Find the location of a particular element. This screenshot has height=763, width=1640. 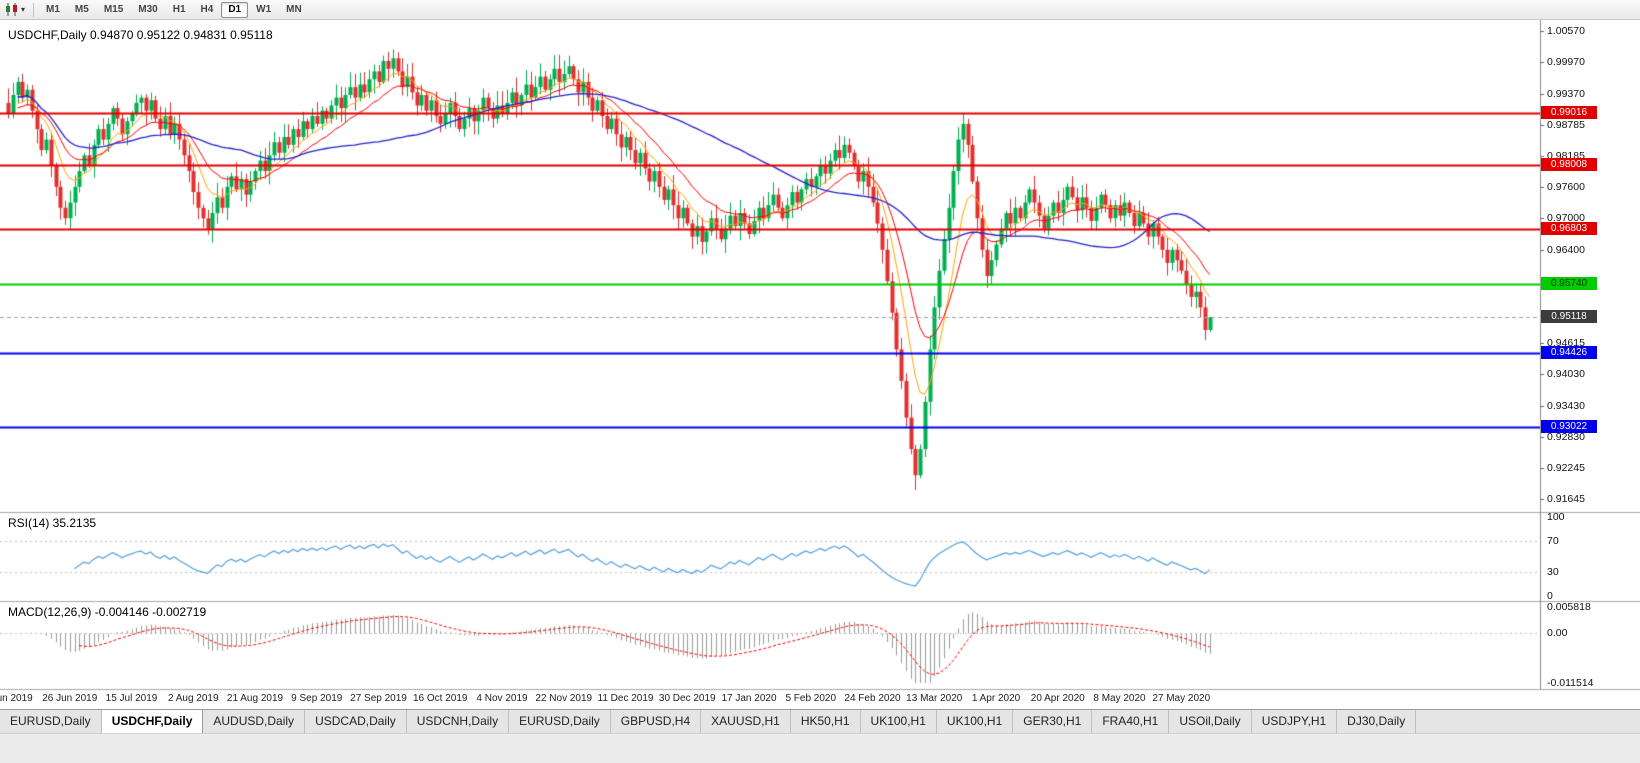

price-level-tag: 0.99016 is located at coordinates (1569, 112).